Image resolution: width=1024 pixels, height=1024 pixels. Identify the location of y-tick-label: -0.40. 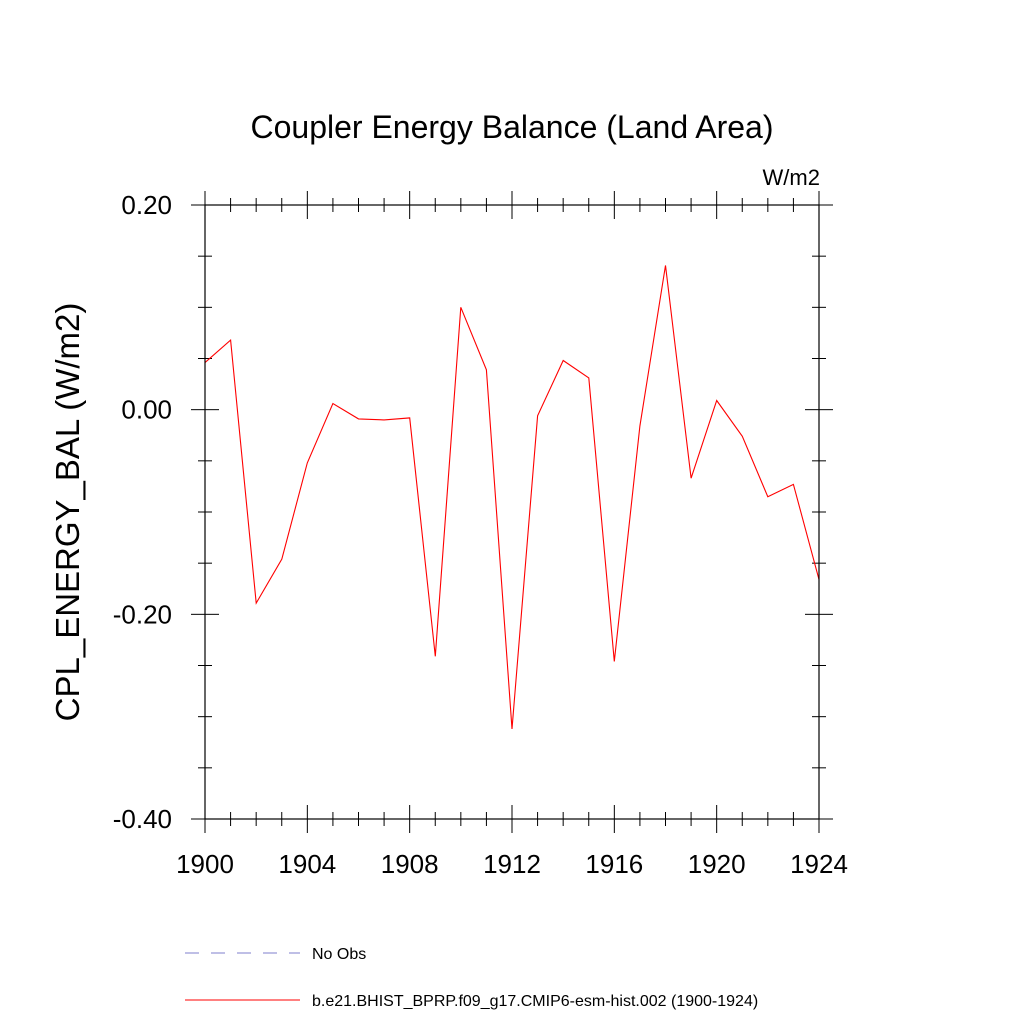
(142, 819).